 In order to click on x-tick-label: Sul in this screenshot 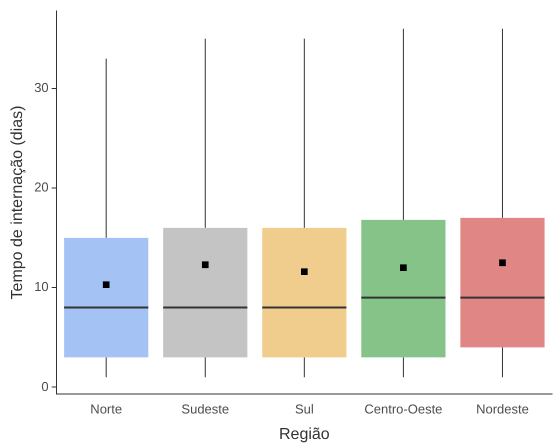, I will do `click(304, 409)`.